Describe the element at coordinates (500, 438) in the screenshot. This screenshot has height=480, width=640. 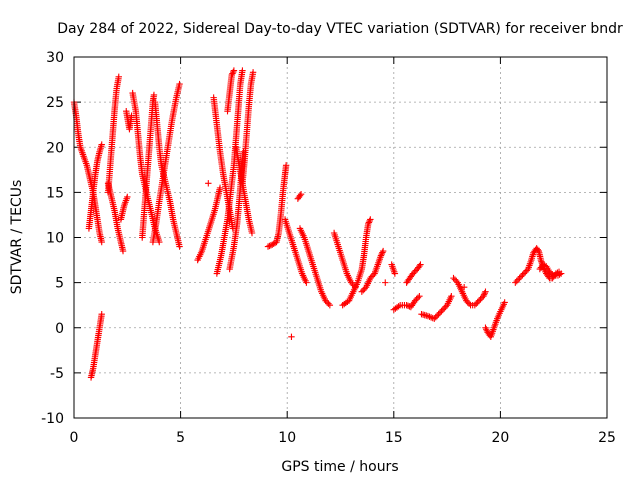
I see `x-tick-label: 20` at that location.